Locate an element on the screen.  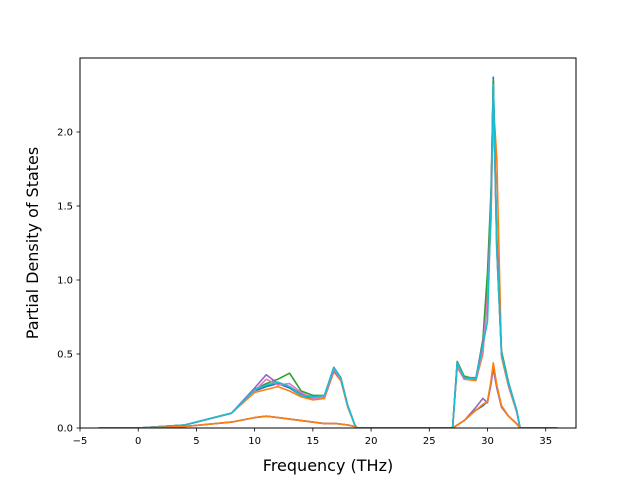
y-tick-label: 1.5 is located at coordinates (65, 207).